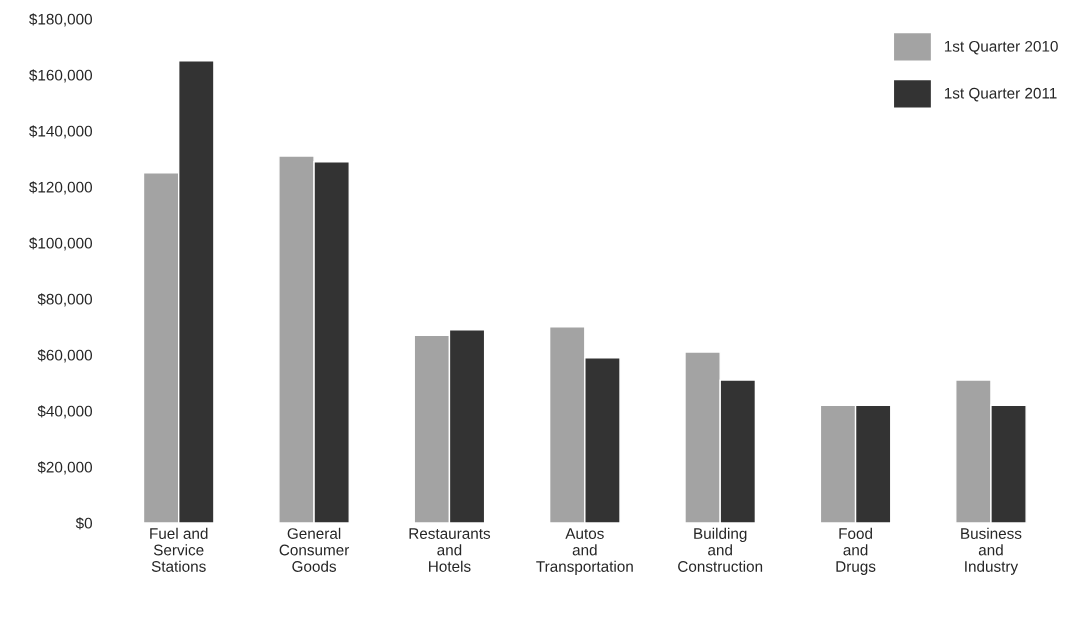  I want to click on y-tick-label: $140,000, so click(61, 132).